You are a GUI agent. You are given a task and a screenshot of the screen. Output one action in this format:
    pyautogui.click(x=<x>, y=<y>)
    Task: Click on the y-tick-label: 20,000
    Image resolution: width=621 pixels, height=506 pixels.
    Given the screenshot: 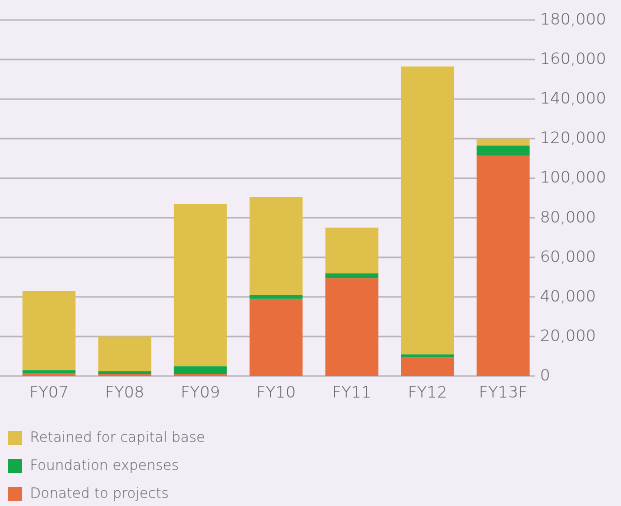 What is the action you would take?
    pyautogui.click(x=568, y=335)
    